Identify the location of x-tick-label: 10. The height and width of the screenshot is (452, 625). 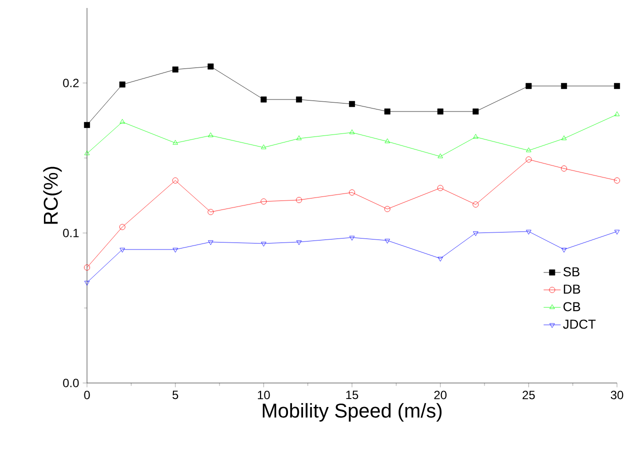
(264, 395).